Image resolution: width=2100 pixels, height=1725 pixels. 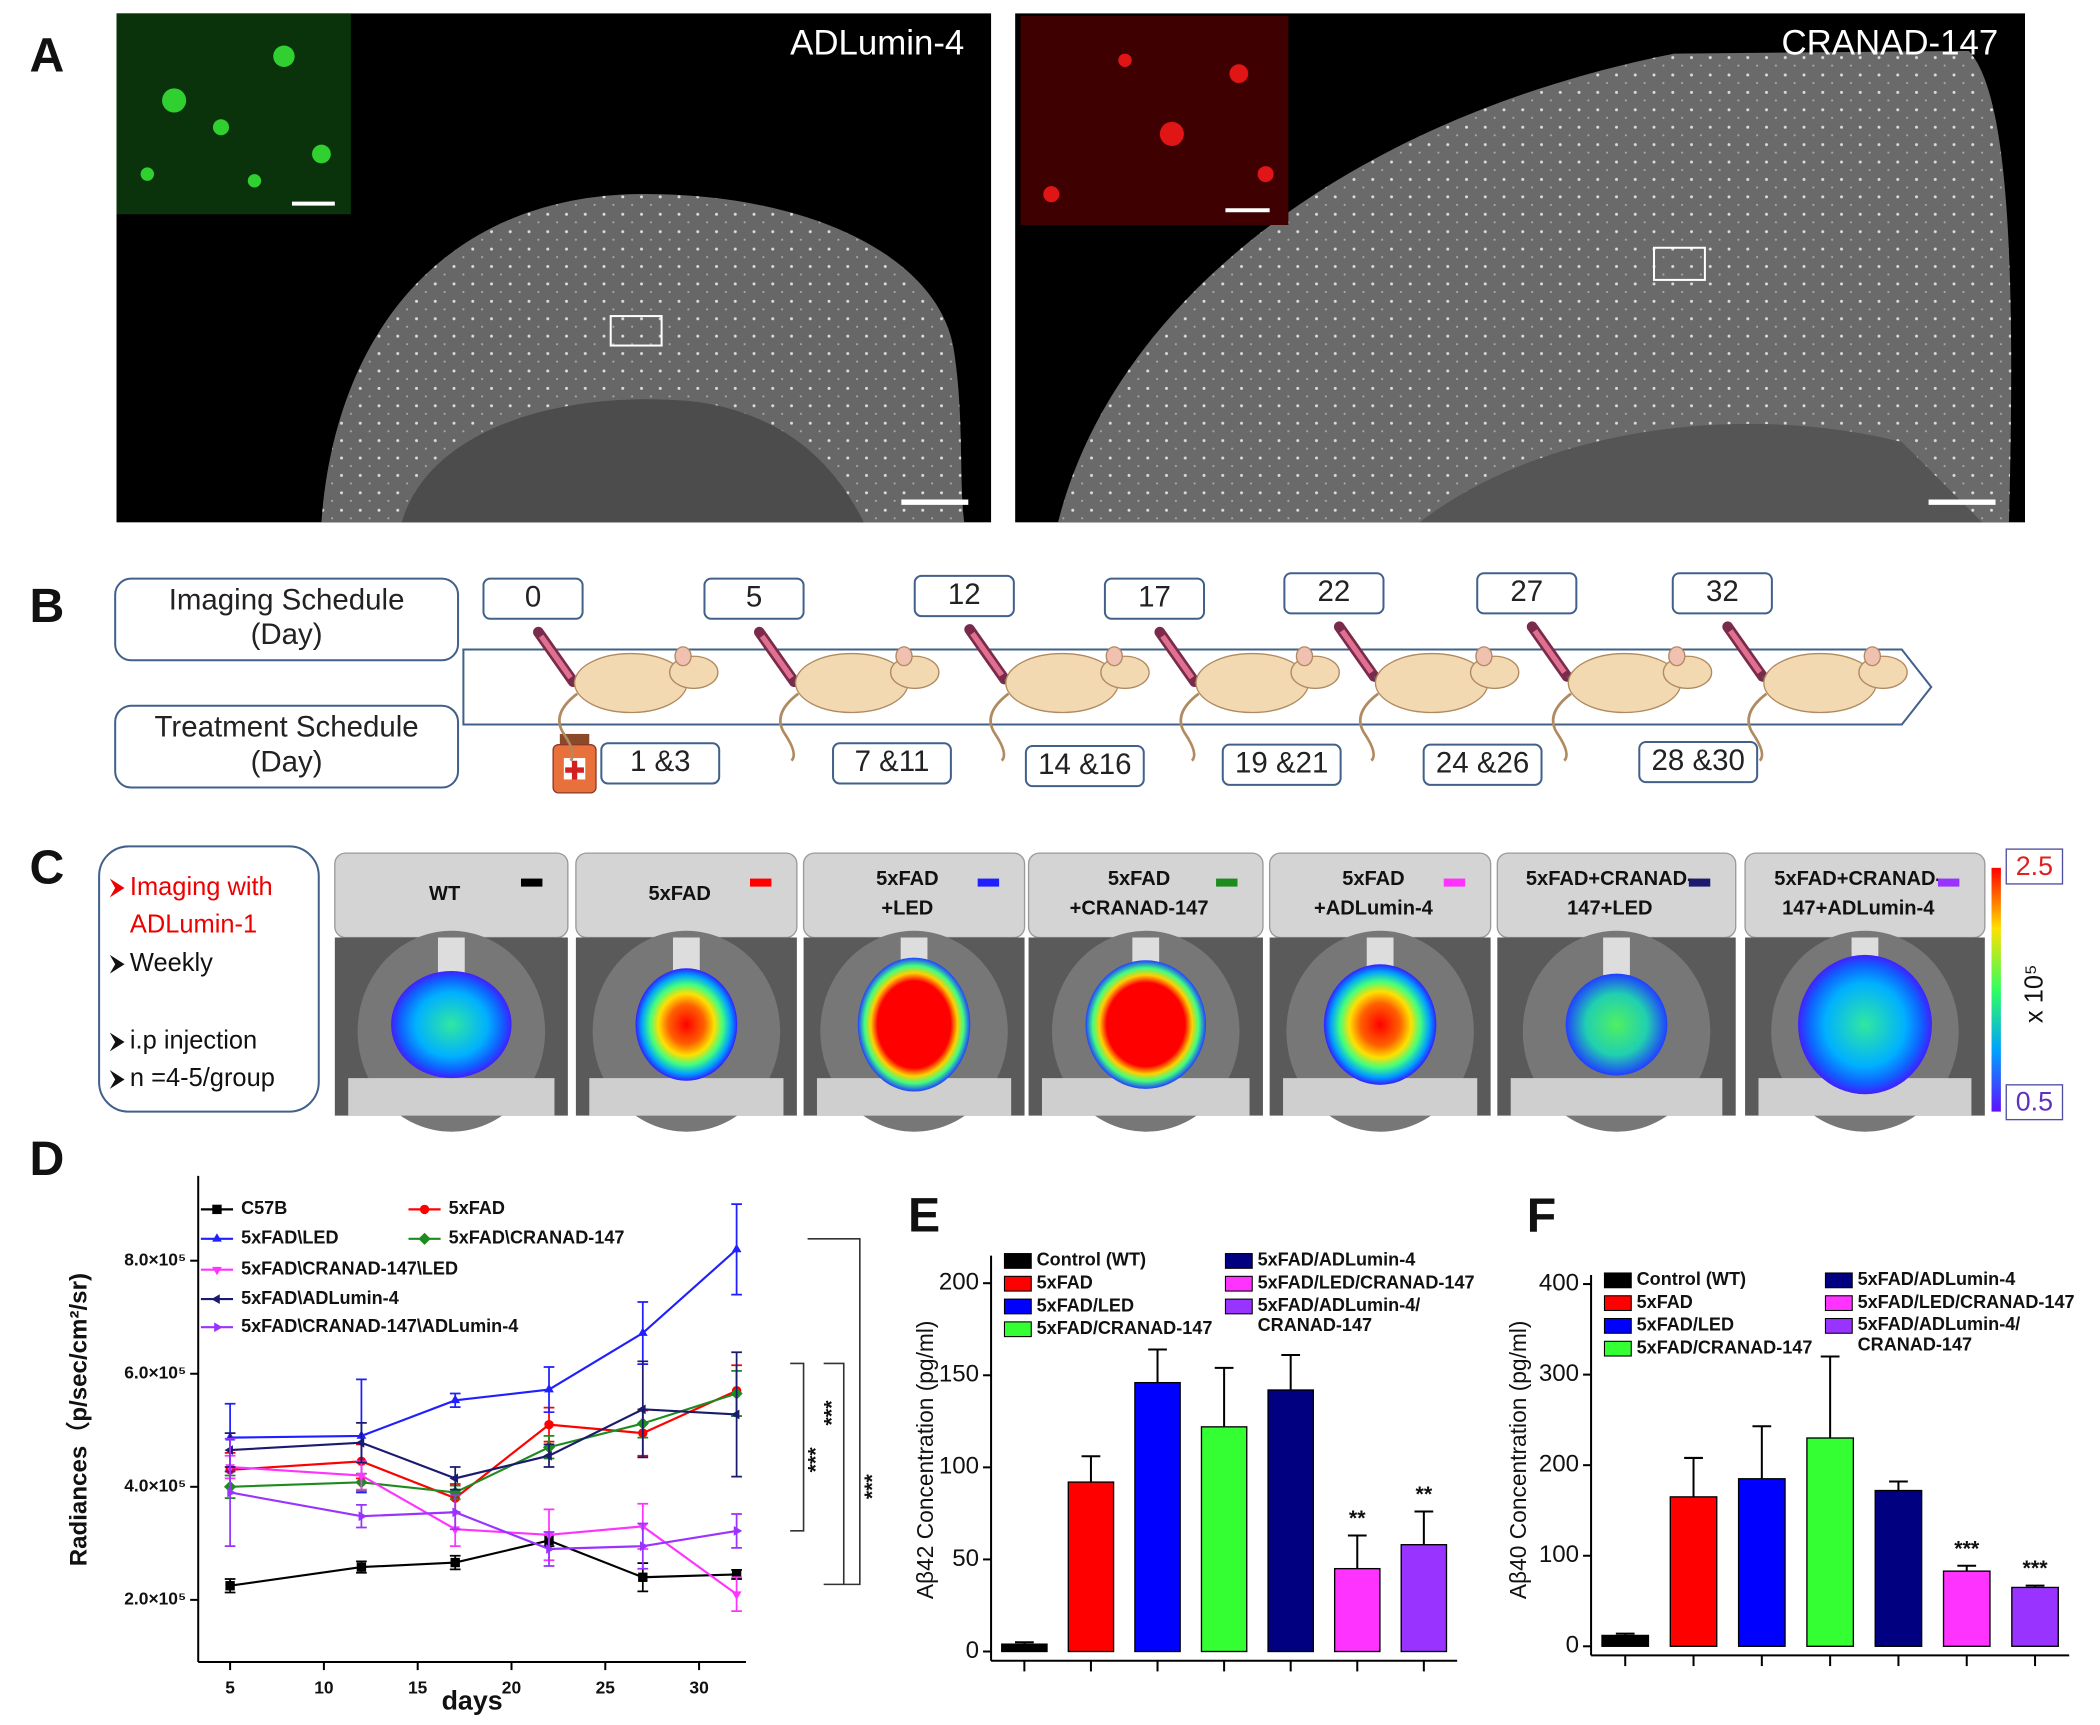 What do you see at coordinates (1125, 1328) in the screenshot?
I see `legend-label: 5xFAD/CRANAD-147` at bounding box center [1125, 1328].